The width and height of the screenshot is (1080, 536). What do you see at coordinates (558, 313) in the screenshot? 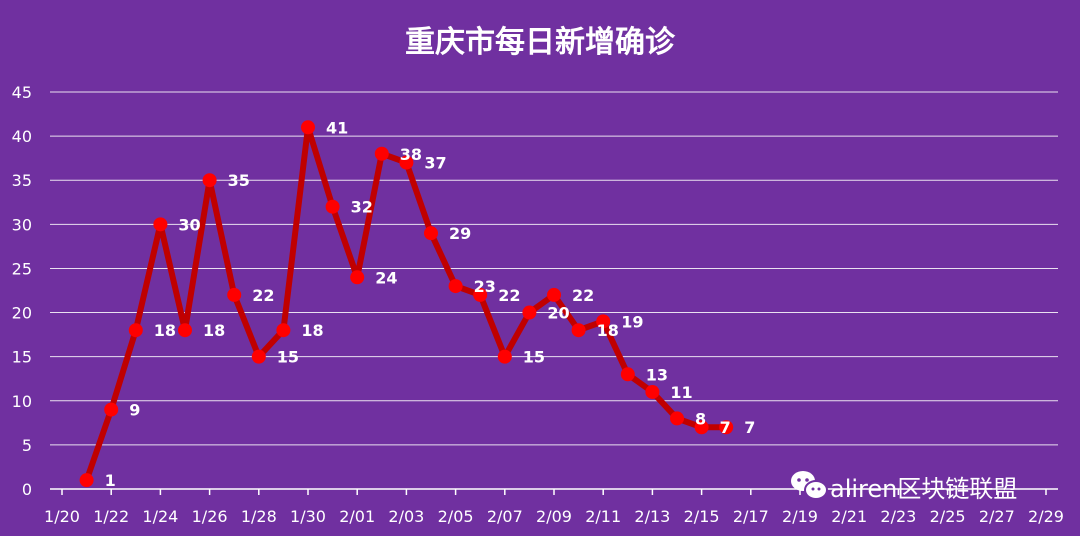
I see `data-label: 20` at bounding box center [558, 313].